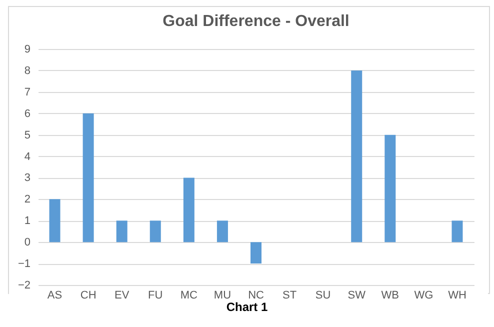 The width and height of the screenshot is (494, 327). What do you see at coordinates (27, 242) in the screenshot?
I see `y-tick-label: 0` at bounding box center [27, 242].